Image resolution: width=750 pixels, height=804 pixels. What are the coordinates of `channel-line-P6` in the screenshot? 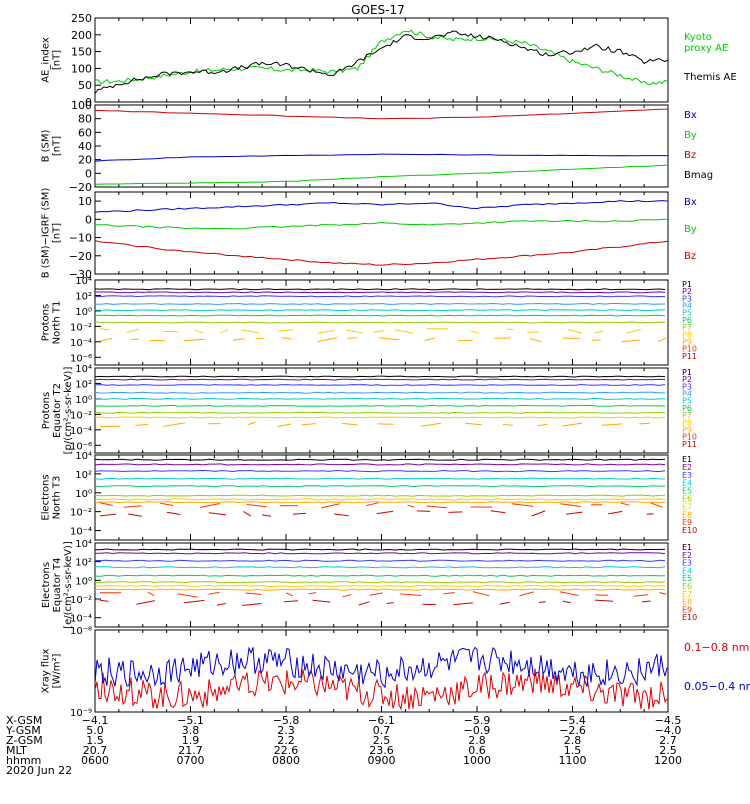 It's located at (380, 315).